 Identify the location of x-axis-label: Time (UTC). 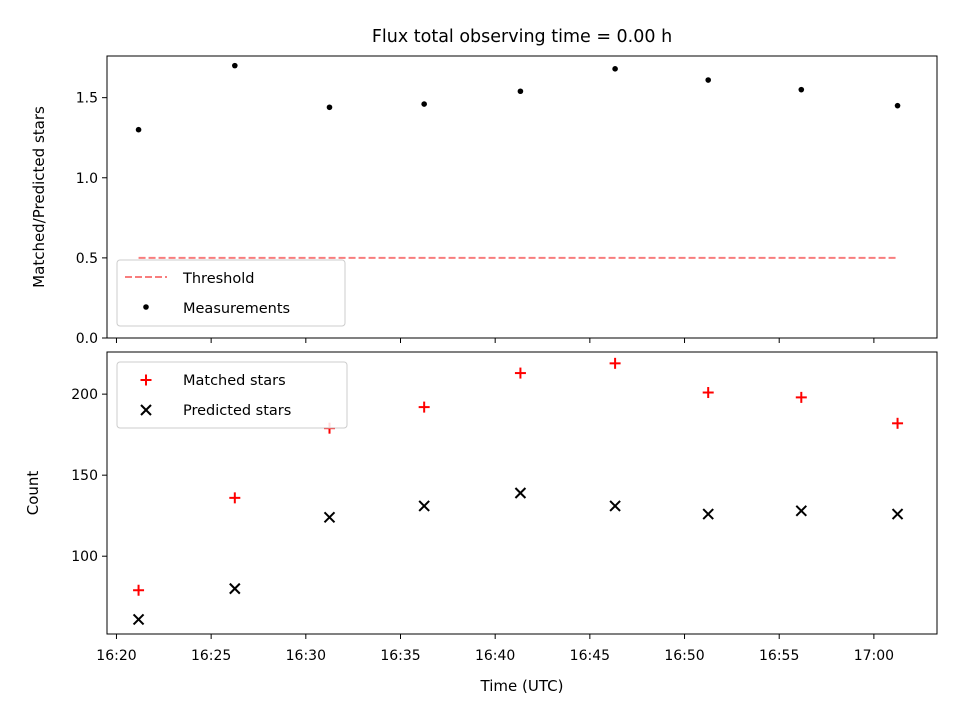
(522, 686).